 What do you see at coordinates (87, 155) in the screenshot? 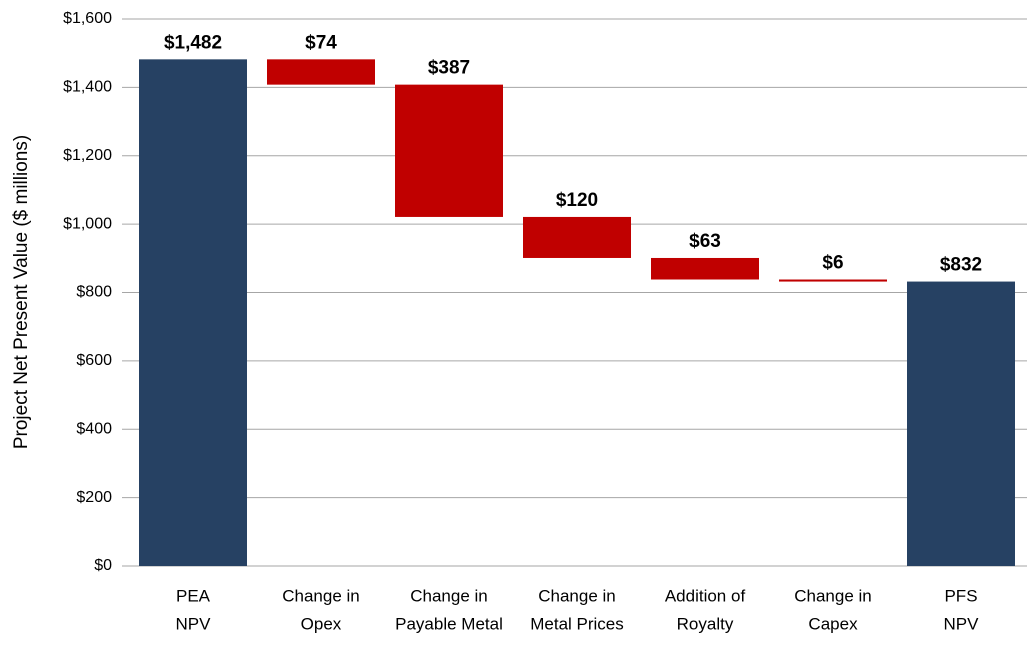
I see `y-tick-label: $1,200` at bounding box center [87, 155].